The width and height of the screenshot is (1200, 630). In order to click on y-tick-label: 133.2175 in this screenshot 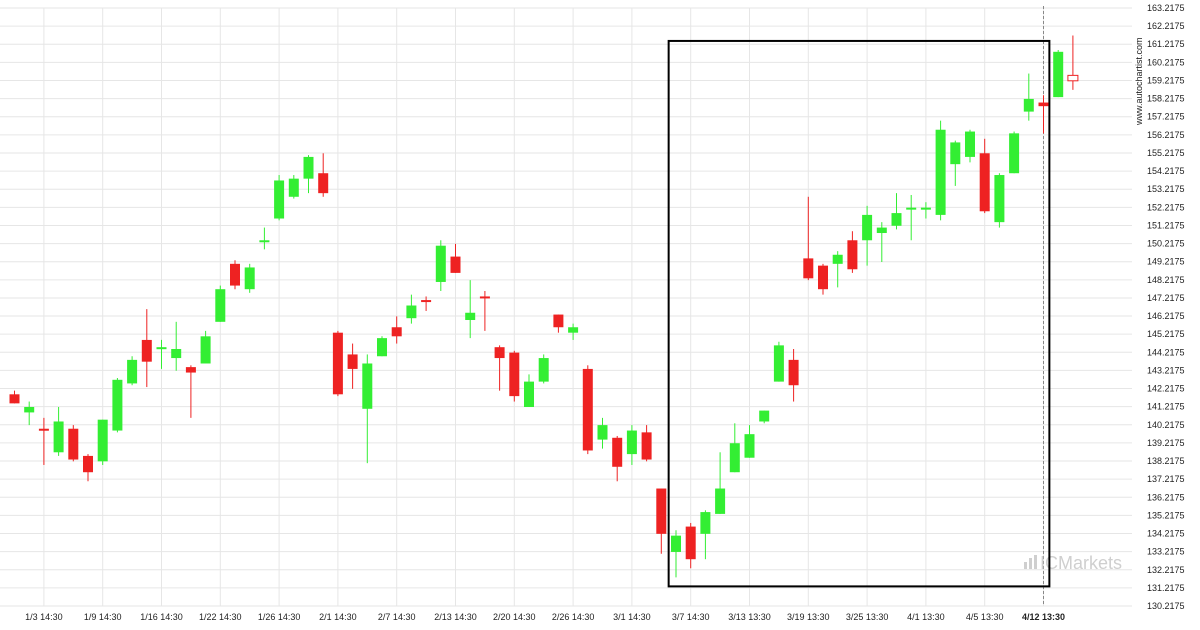, I will do `click(1166, 552)`.